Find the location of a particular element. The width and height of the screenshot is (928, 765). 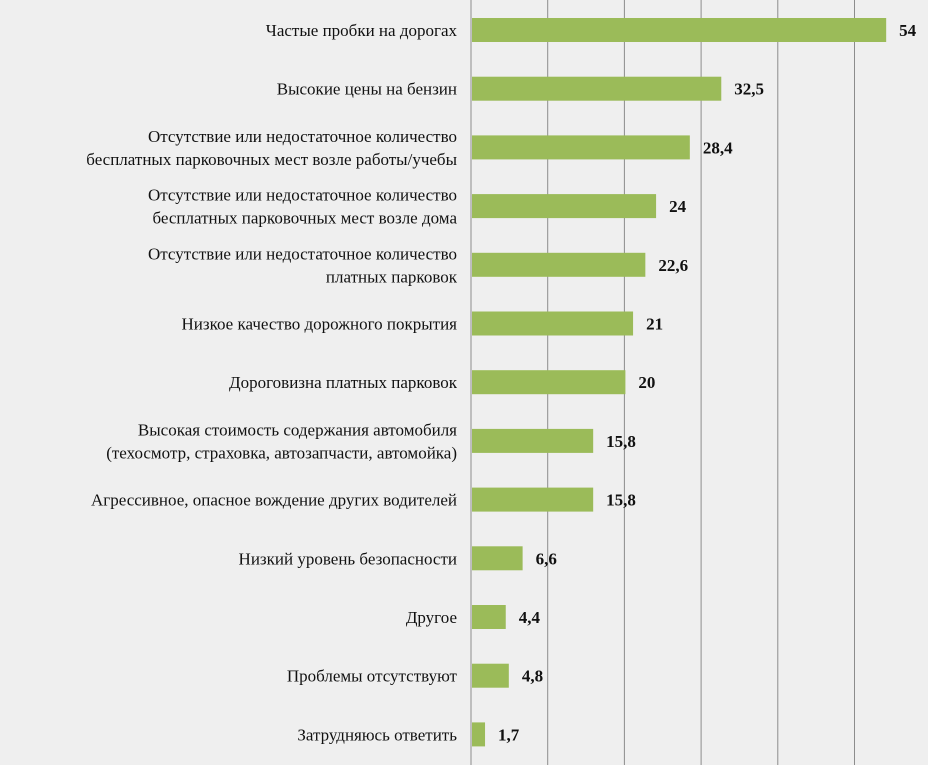

category-label: Высокие цены на бензин is located at coordinates (367, 89).